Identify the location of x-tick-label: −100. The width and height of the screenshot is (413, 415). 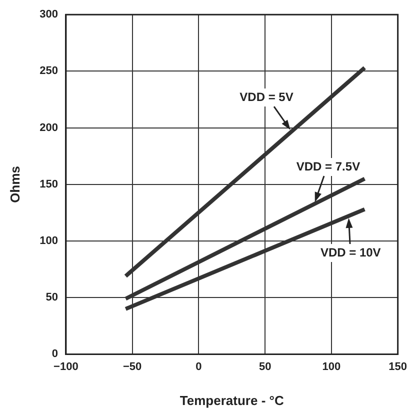
(66, 366).